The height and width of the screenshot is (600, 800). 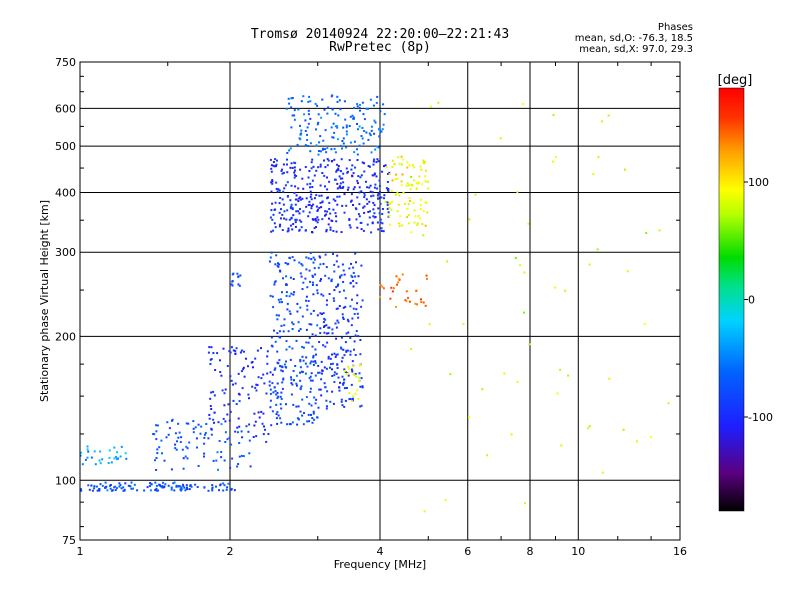 I want to click on x-tick-label: 10, so click(x=578, y=551).